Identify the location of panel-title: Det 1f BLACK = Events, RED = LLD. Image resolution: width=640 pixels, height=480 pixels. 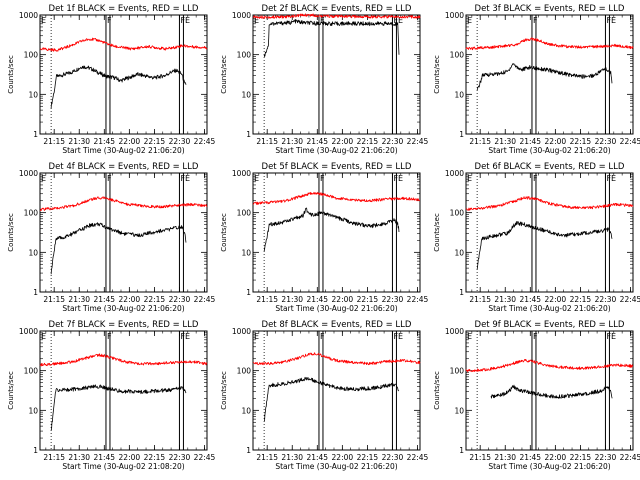
(124, 9).